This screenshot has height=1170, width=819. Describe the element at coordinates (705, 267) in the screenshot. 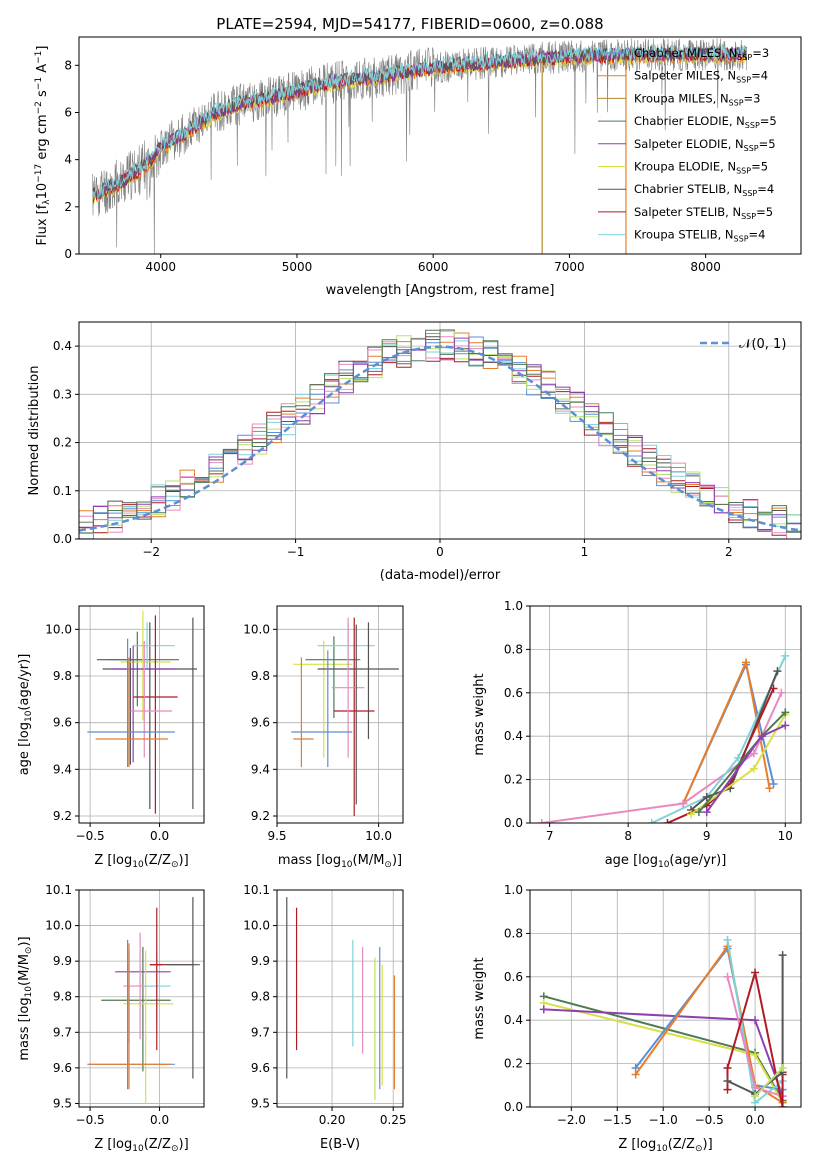

I see `x-tick-label: 8000` at that location.